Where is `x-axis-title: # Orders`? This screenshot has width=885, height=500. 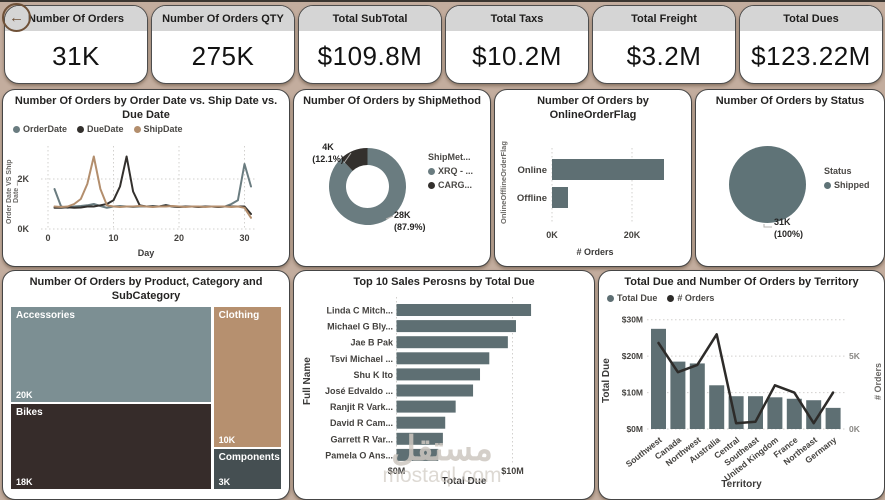 x-axis-title: # Orders is located at coordinates (595, 252).